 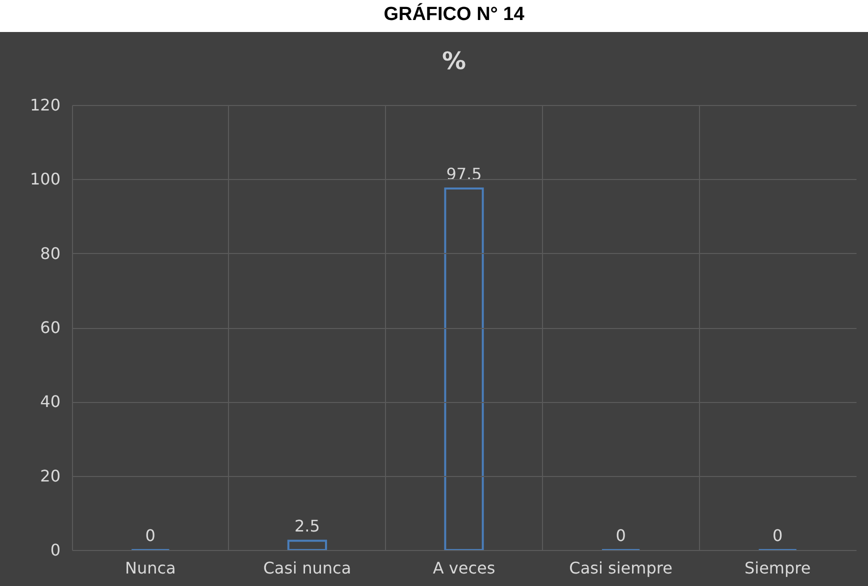 What do you see at coordinates (50, 253) in the screenshot?
I see `y-tick-label: 80` at bounding box center [50, 253].